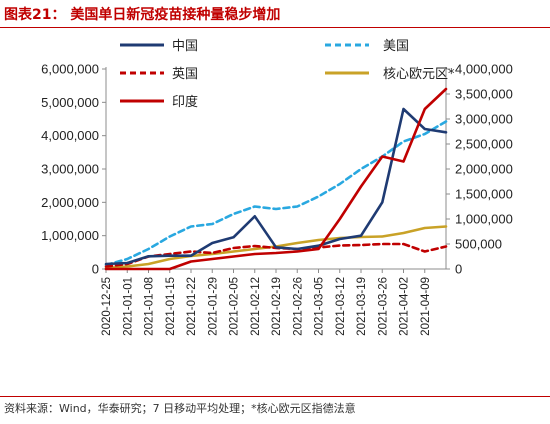 The image size is (550, 424). What do you see at coordinates (275, 27) in the screenshot?
I see `title-divider` at bounding box center [275, 27].